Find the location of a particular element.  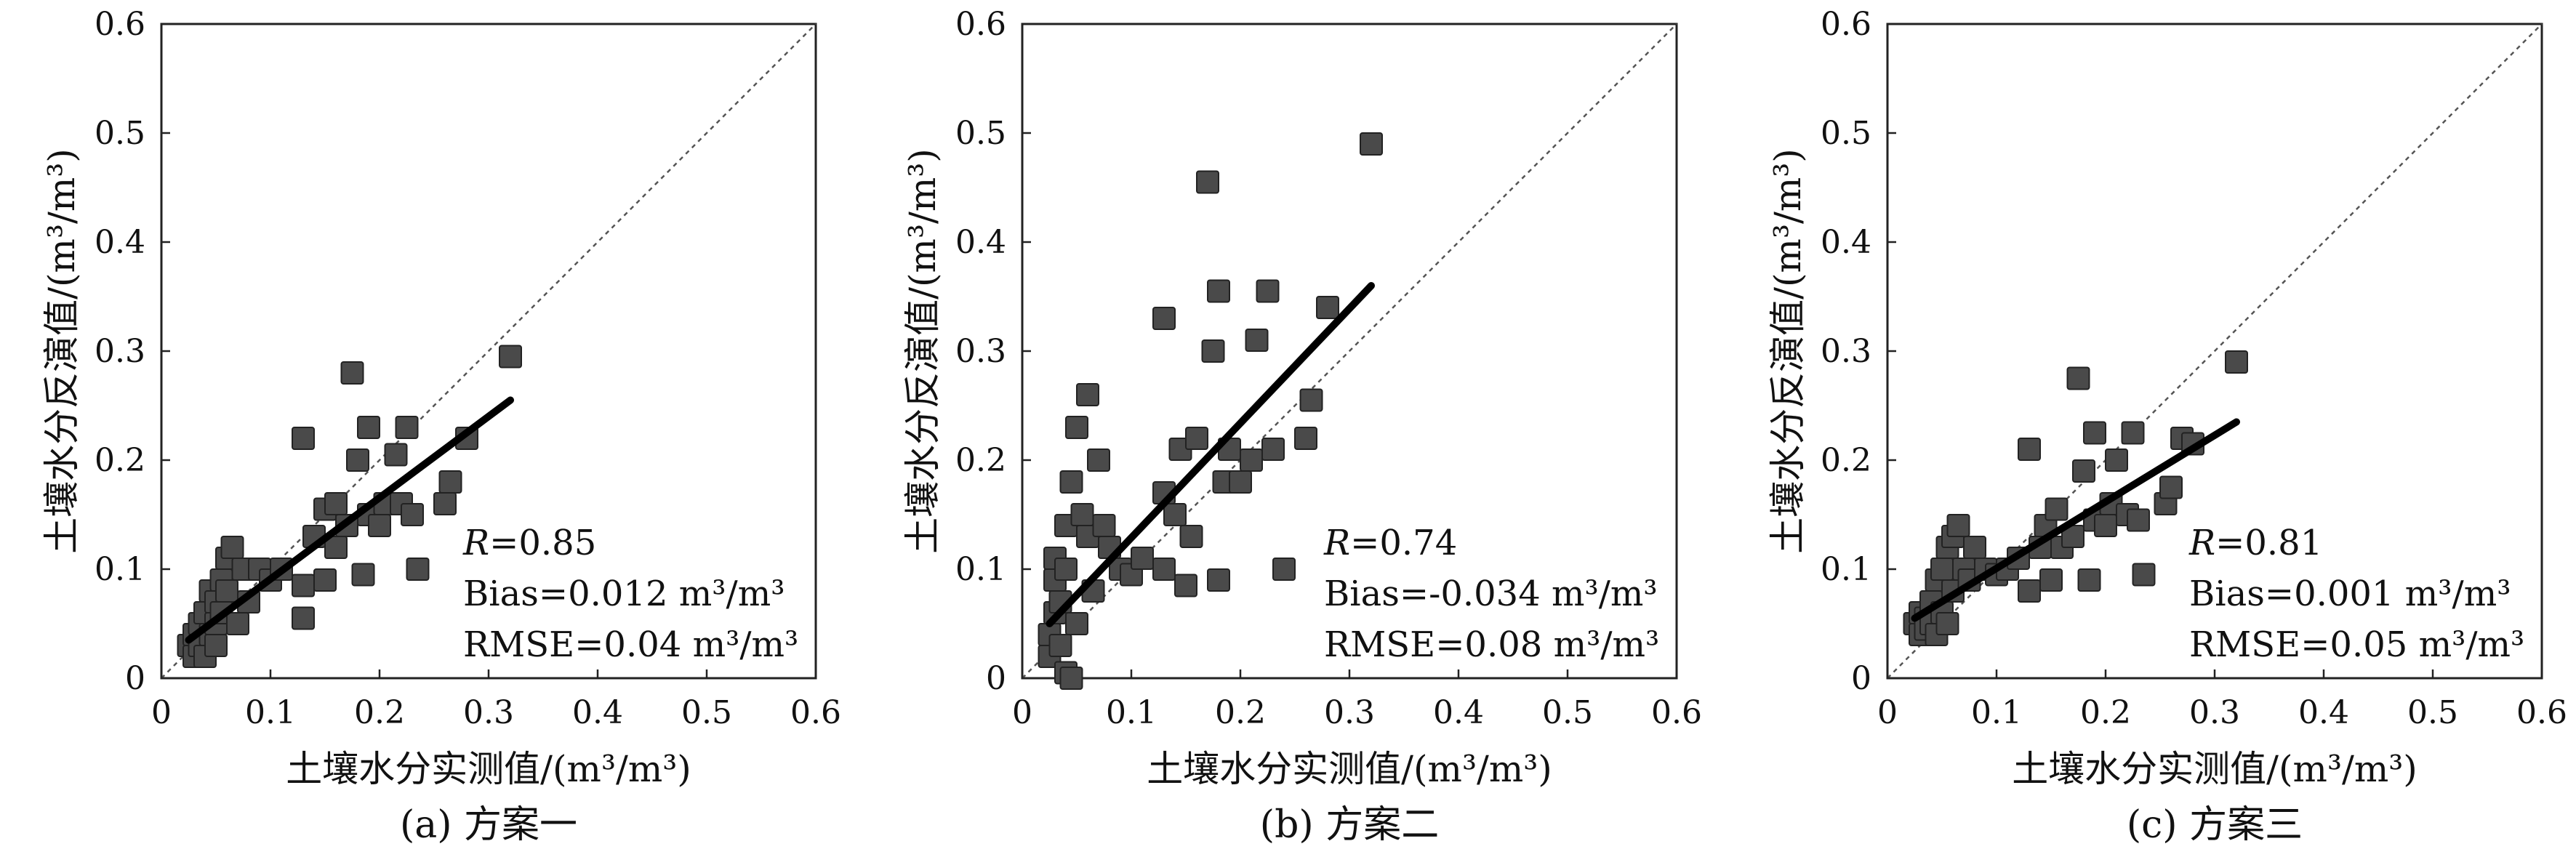

stat-rmse: RMSE=0.08 m³/m³ is located at coordinates (1492, 644).